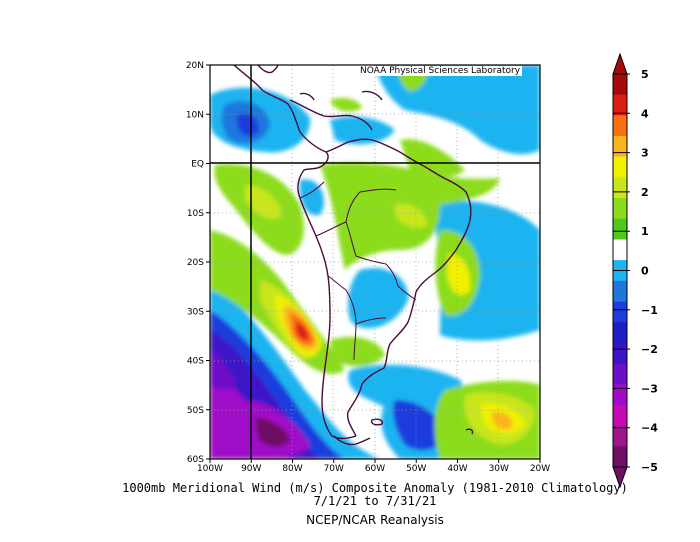  I want to click on colorbar-label: −2, so click(649, 349).